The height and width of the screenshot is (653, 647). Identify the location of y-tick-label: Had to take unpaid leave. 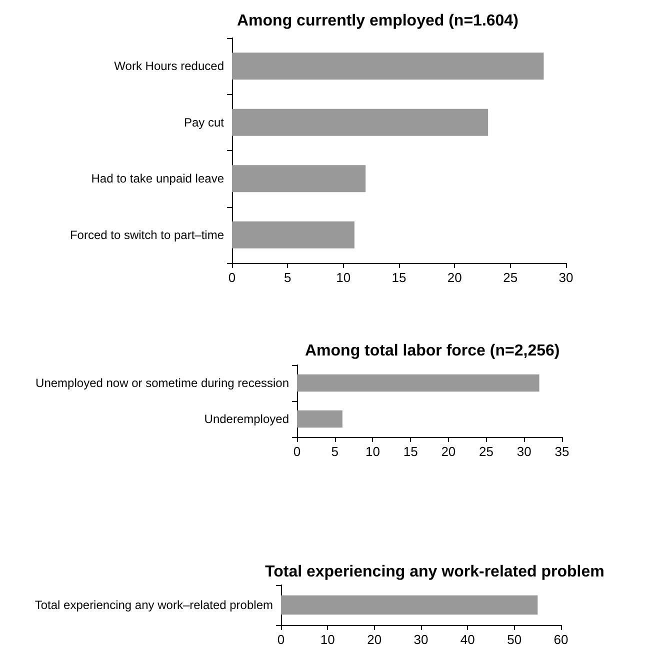
(157, 179).